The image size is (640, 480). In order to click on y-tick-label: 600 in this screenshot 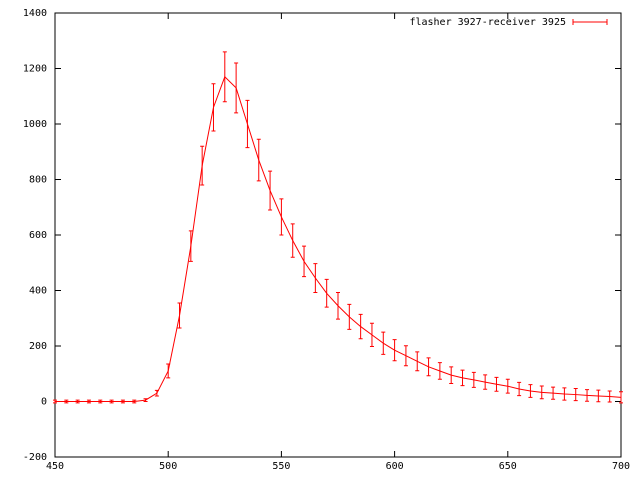, I will do `click(38, 235)`.